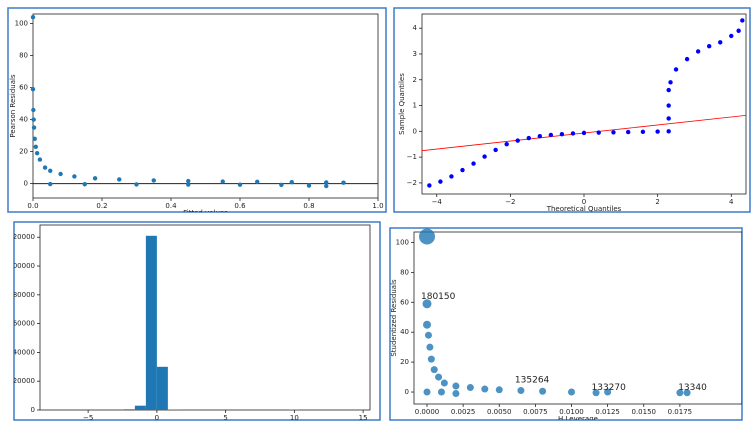 Image resolution: width=756 pixels, height=428 pixels. What do you see at coordinates (402, 104) in the screenshot?
I see `y-axis-label: Sample Quantiles` at bounding box center [402, 104].